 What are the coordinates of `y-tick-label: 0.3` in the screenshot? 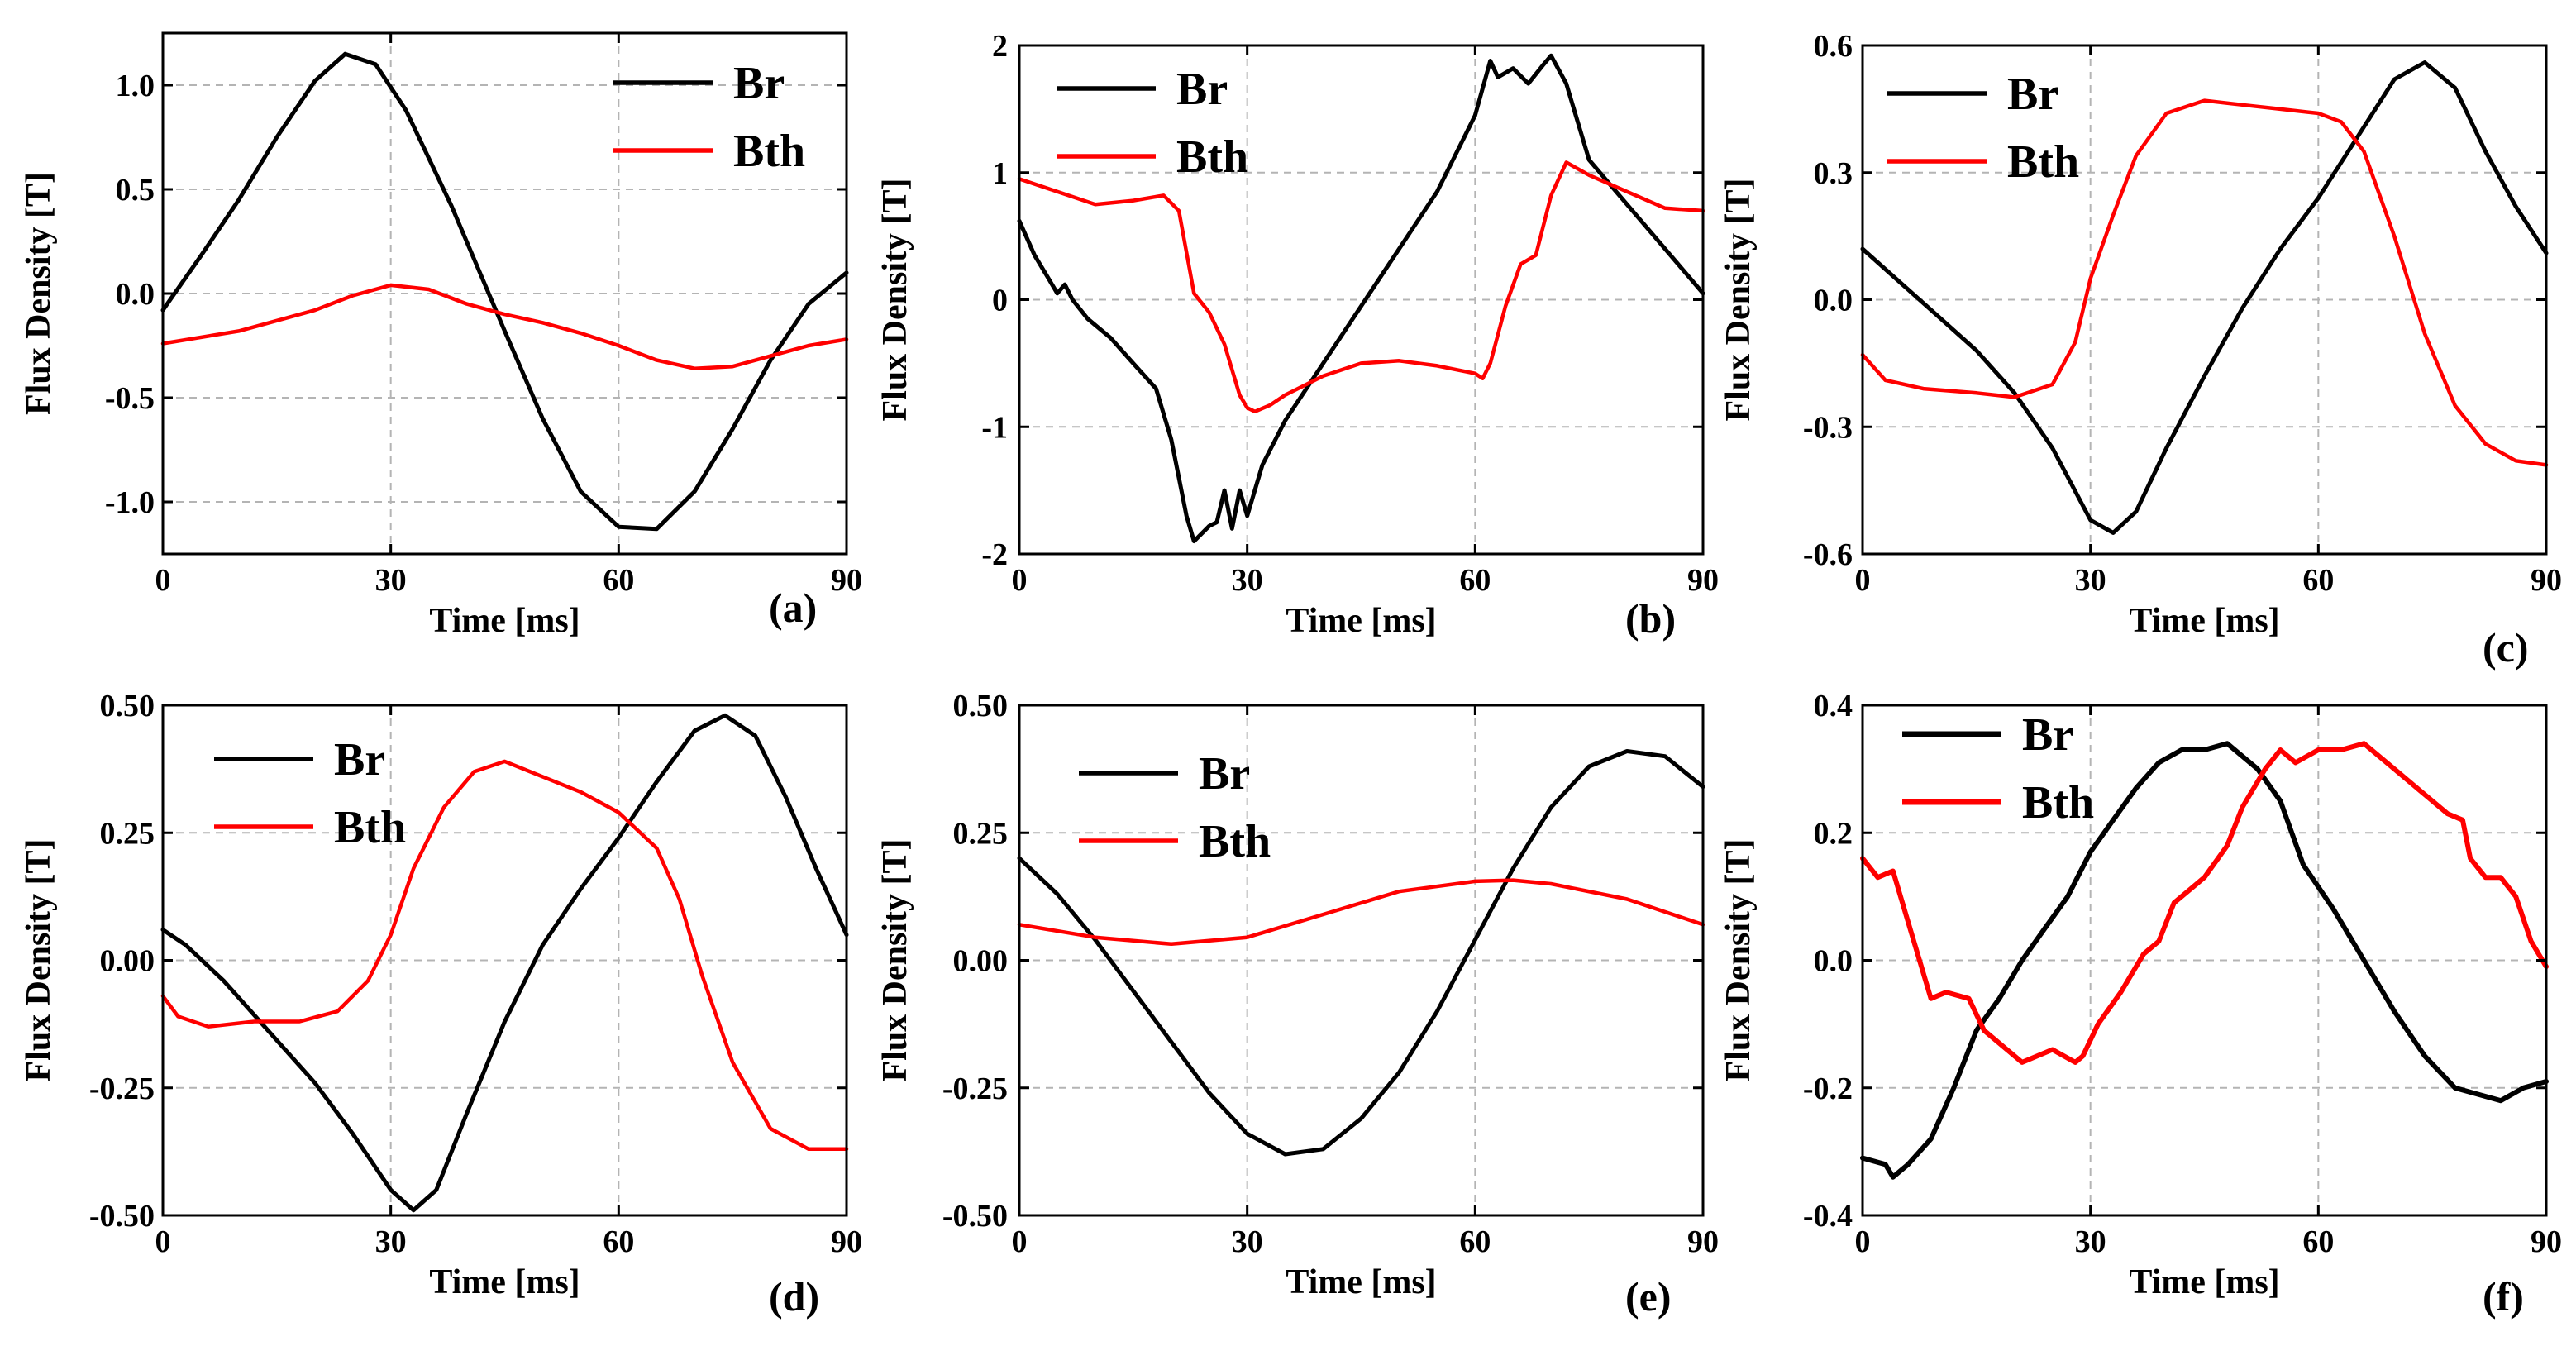 It's located at (1833, 173).